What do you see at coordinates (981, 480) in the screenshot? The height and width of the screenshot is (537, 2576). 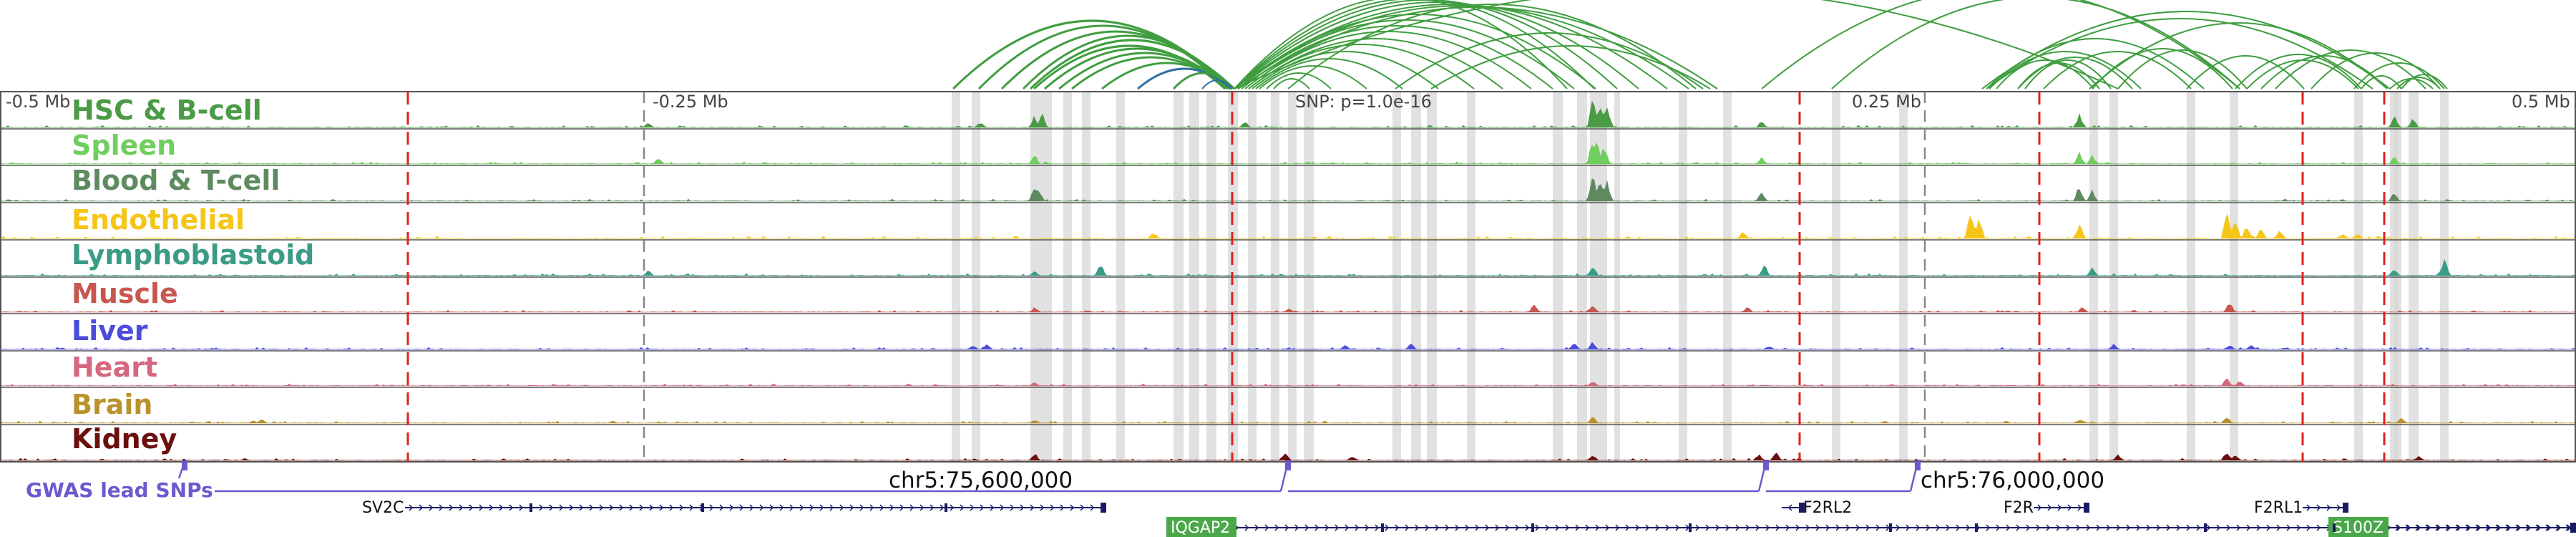 I see `coord-label-left: chr5:75,600,000` at bounding box center [981, 480].